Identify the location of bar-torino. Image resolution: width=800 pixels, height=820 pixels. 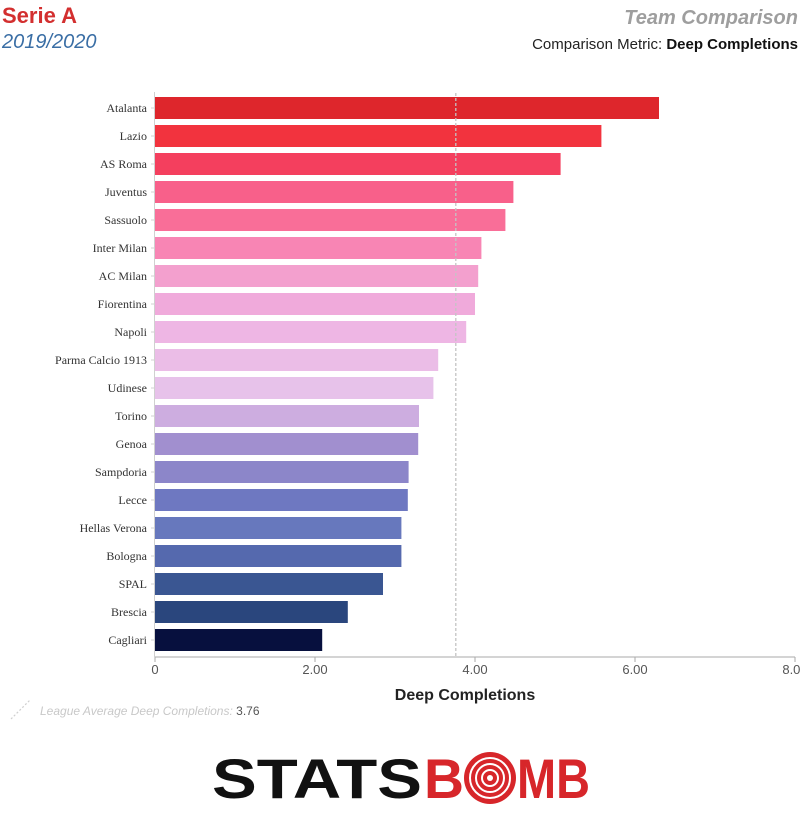
(287, 416).